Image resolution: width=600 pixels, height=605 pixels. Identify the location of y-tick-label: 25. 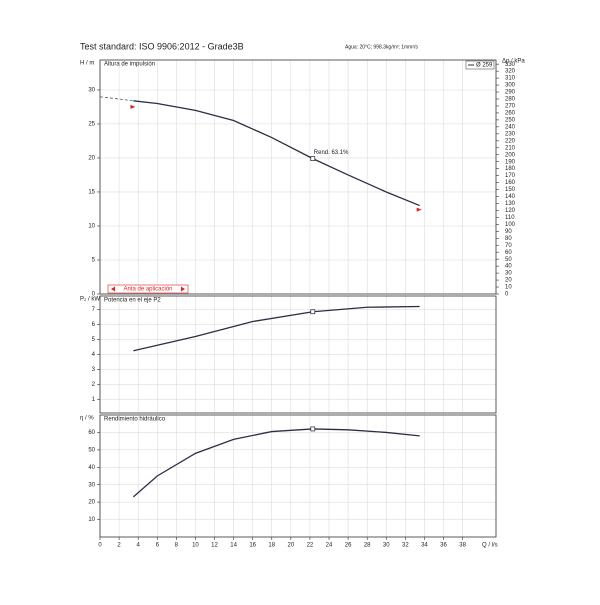
(91, 125).